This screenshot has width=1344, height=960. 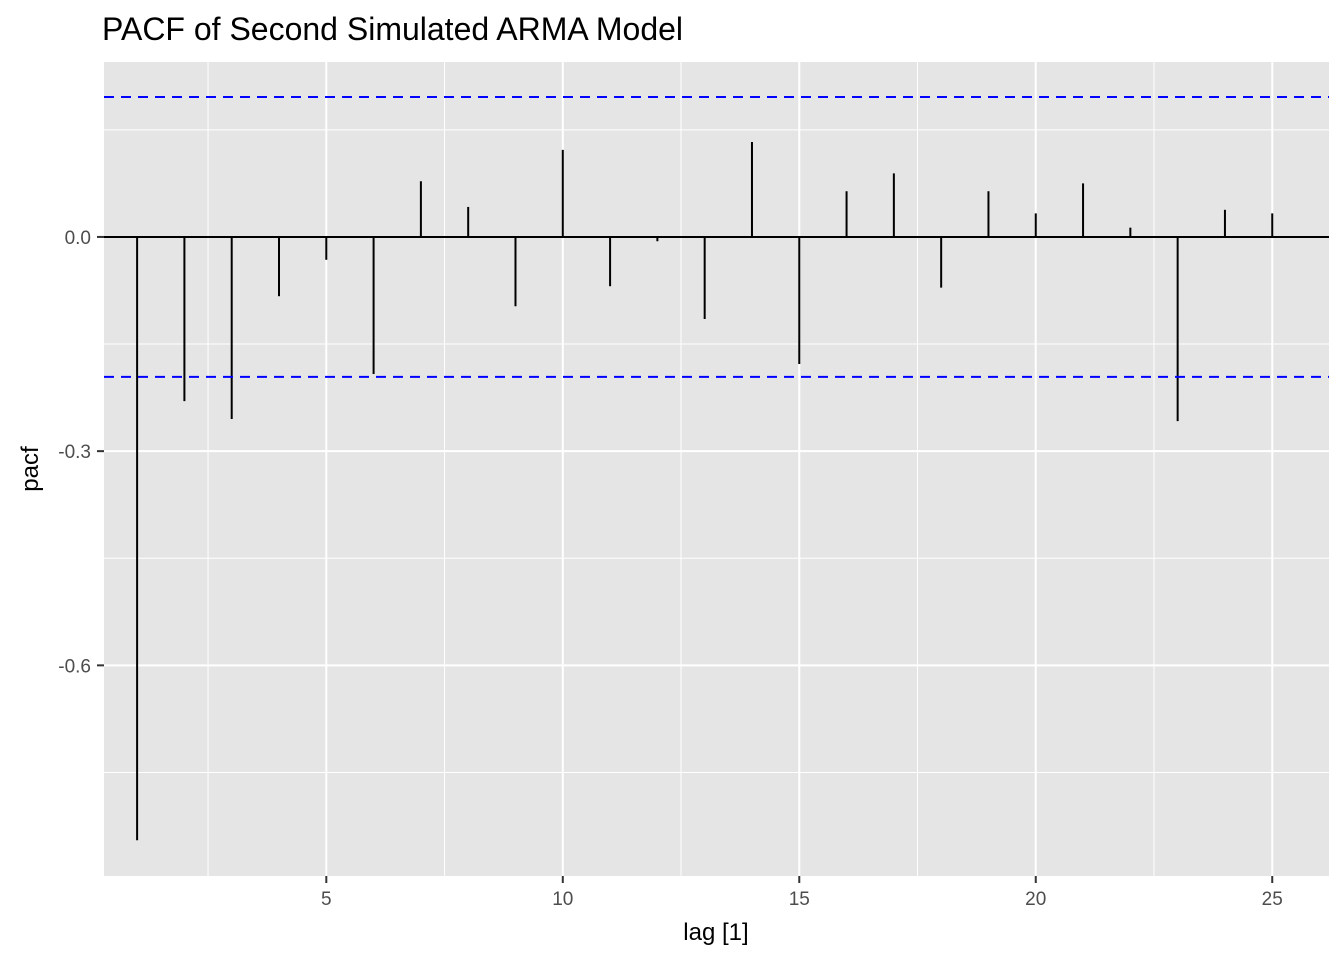 I want to click on y-axis: 0.0 -0.3 -0.6, so click(x=81, y=452).